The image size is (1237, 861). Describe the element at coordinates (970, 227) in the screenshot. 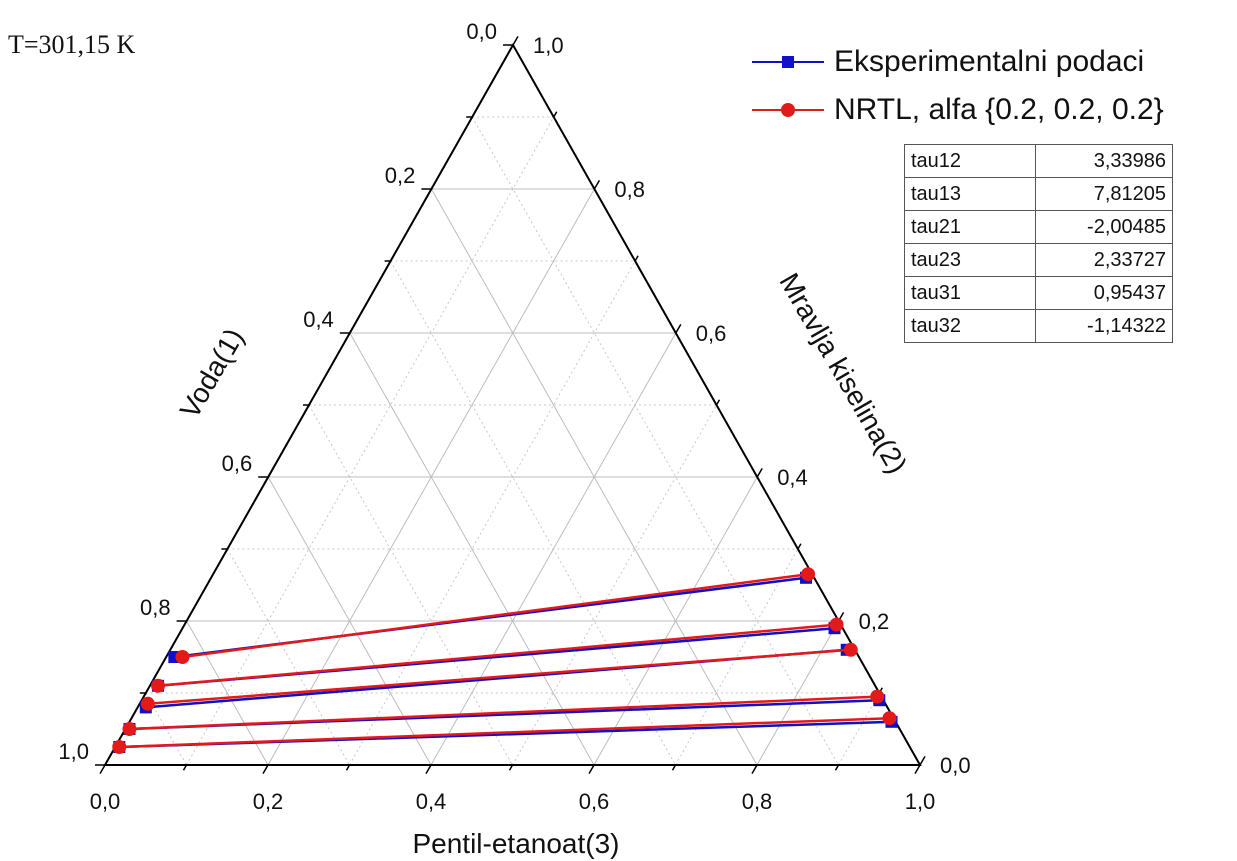

I see `param-name: tau21` at that location.